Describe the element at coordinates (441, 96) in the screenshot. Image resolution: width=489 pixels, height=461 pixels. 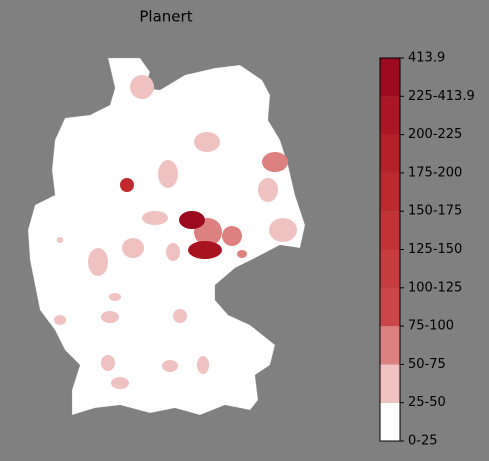
I see `colorbar-label: 225-413.9` at that location.